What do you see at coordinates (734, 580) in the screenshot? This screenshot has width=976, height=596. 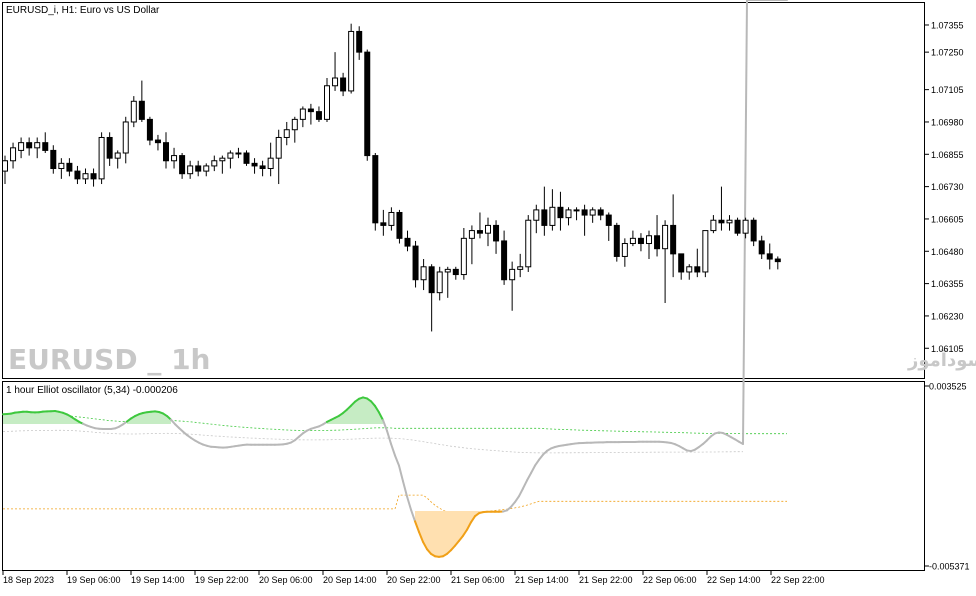 I see `time-tick-label: 22 Sep 14:00` at bounding box center [734, 580].